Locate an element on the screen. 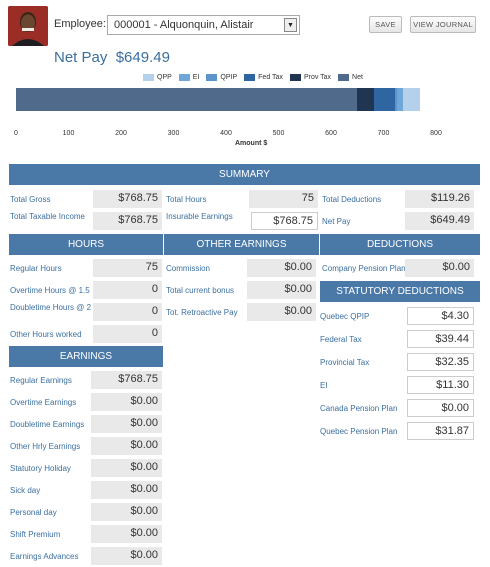  employee-select-value: 000001 - Alquonquin, Alistair is located at coordinates (184, 25).